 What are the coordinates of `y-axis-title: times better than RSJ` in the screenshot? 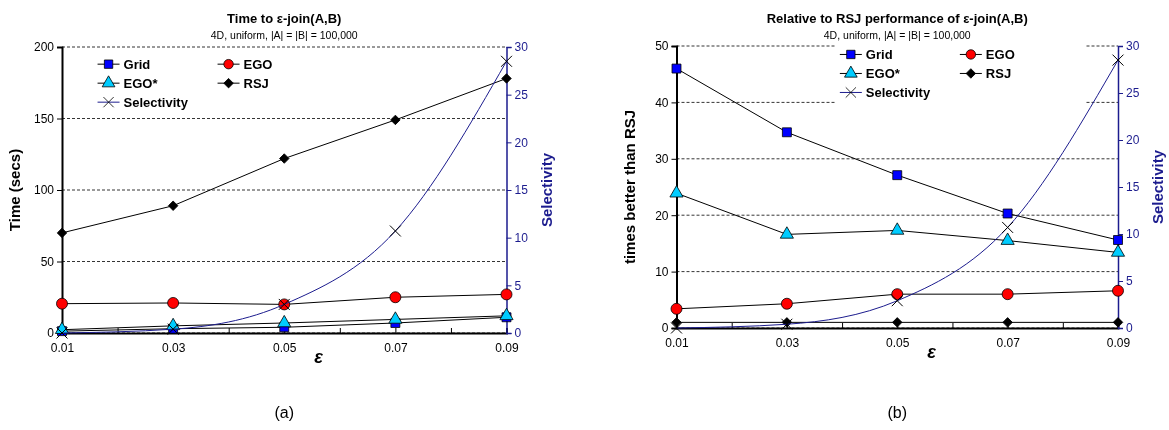 It's located at (629, 187).